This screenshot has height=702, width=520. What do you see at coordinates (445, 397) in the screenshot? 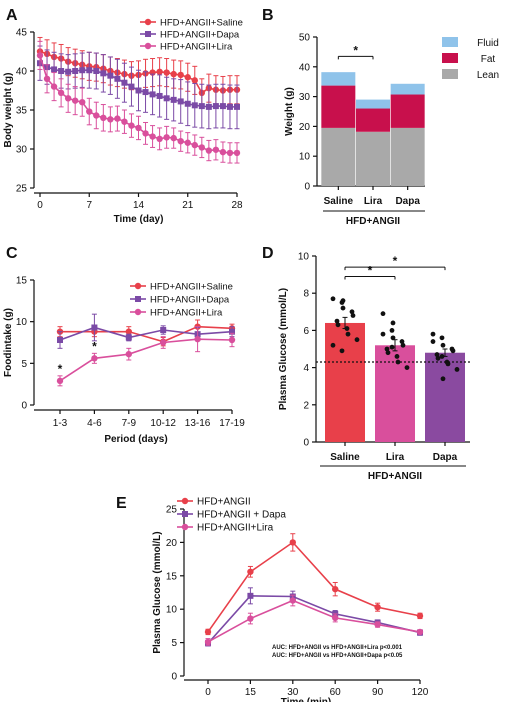
I see `panel-d-bar-dapa` at bounding box center [445, 397].